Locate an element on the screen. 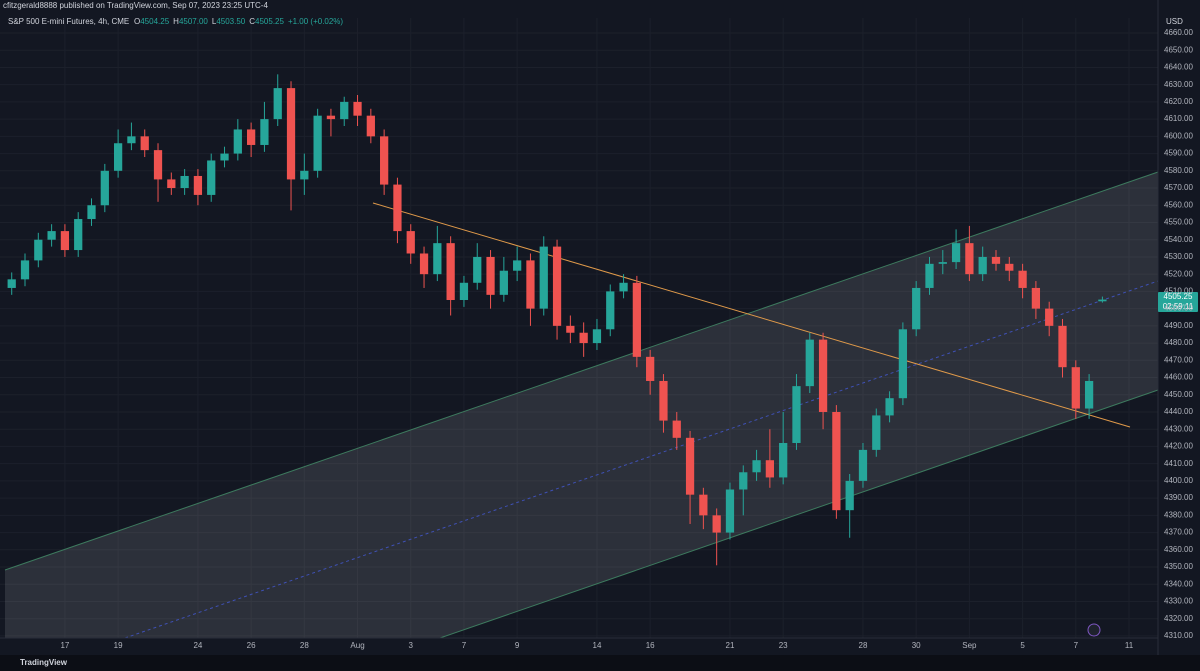 Image resolution: width=1200 pixels, height=671 pixels. y-tick-label: 4610.00 is located at coordinates (1178, 118).